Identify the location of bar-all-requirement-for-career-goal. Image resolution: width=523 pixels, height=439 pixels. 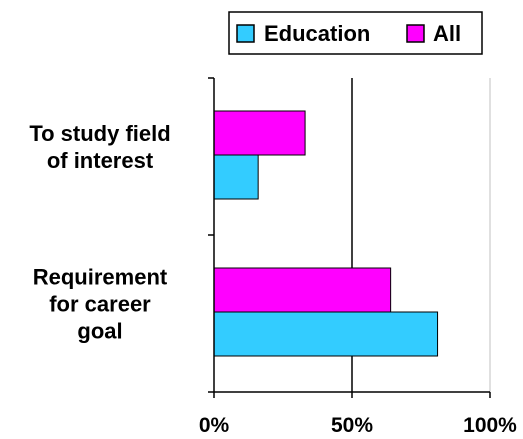
(302, 290).